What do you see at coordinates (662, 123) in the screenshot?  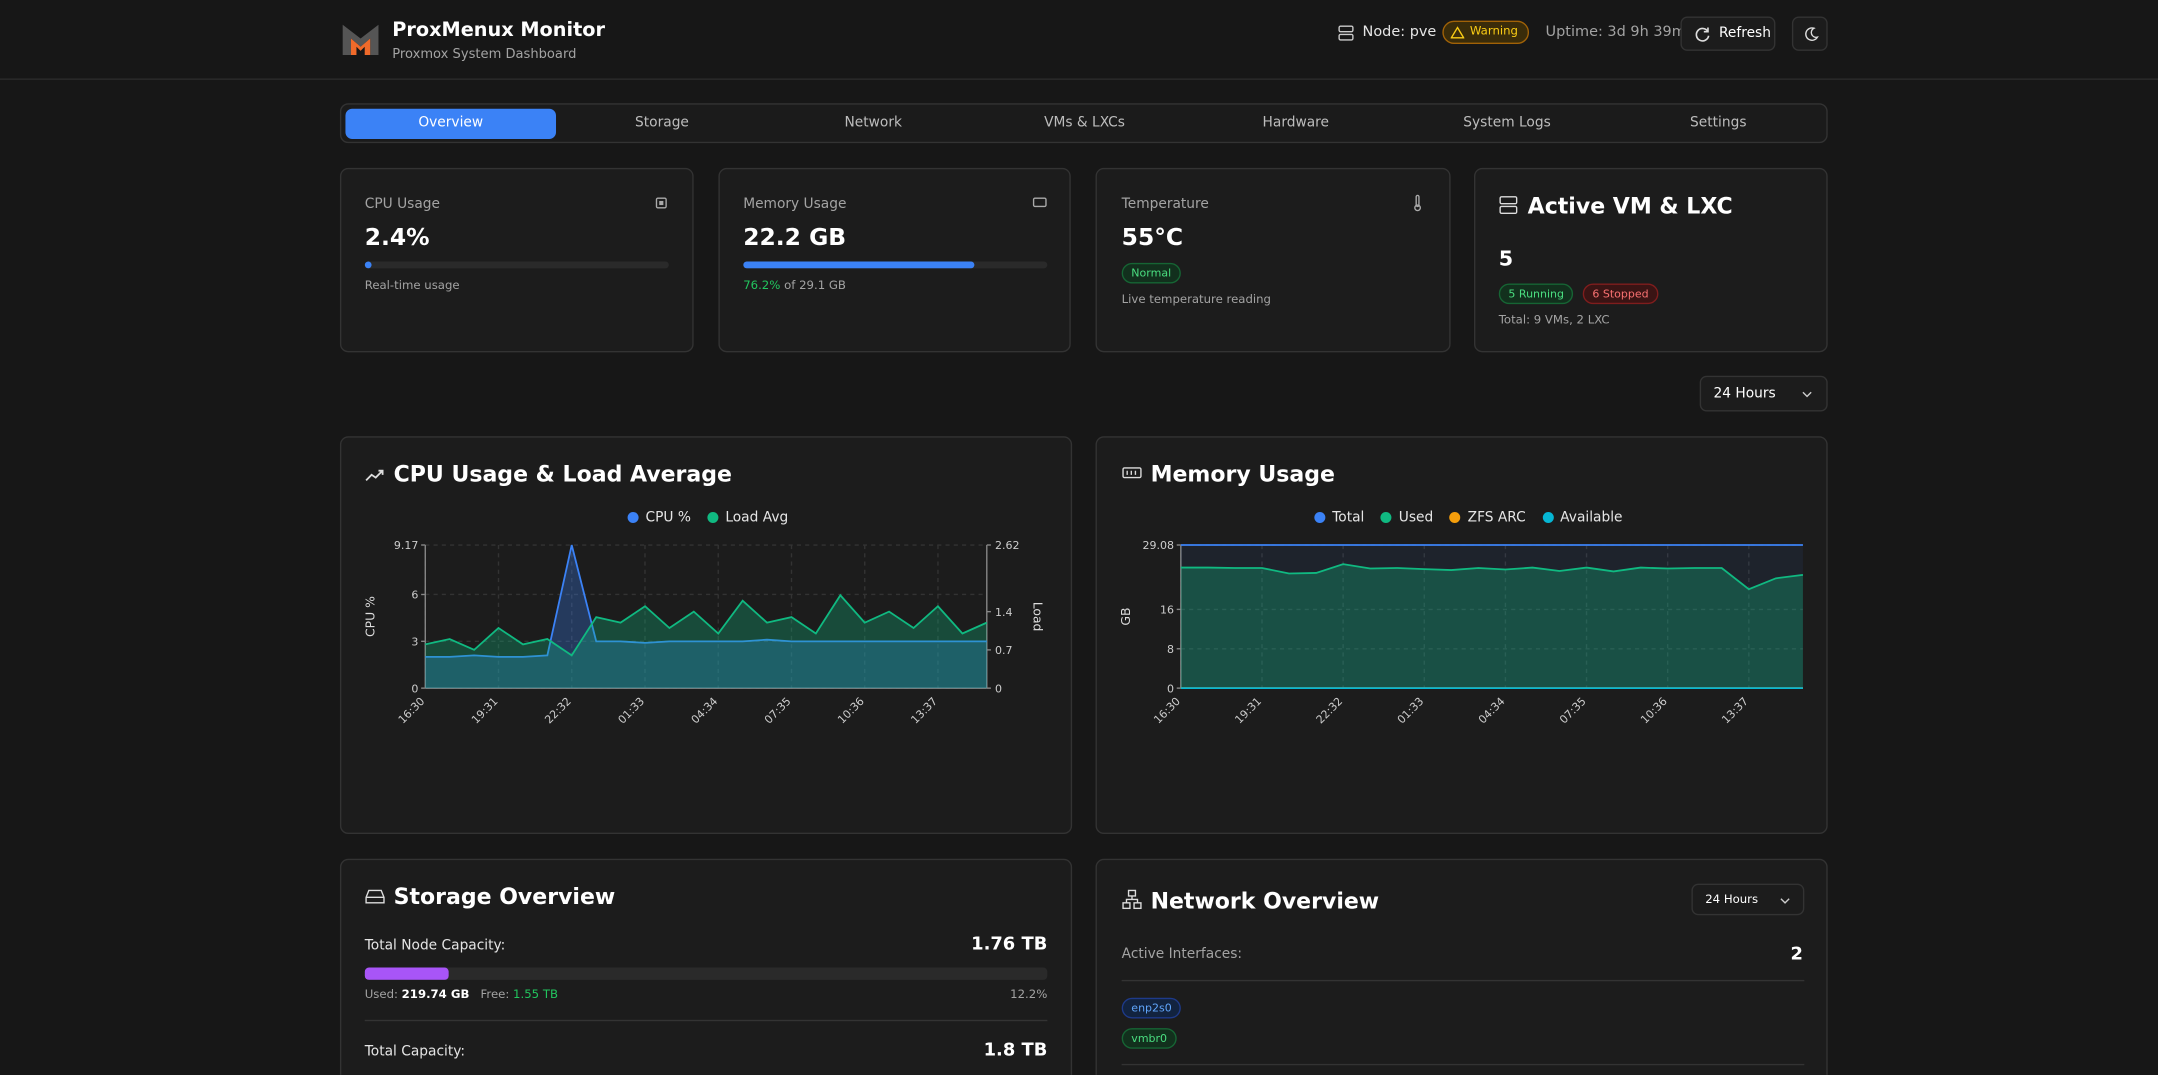 I see `tab: Storage` at bounding box center [662, 123].